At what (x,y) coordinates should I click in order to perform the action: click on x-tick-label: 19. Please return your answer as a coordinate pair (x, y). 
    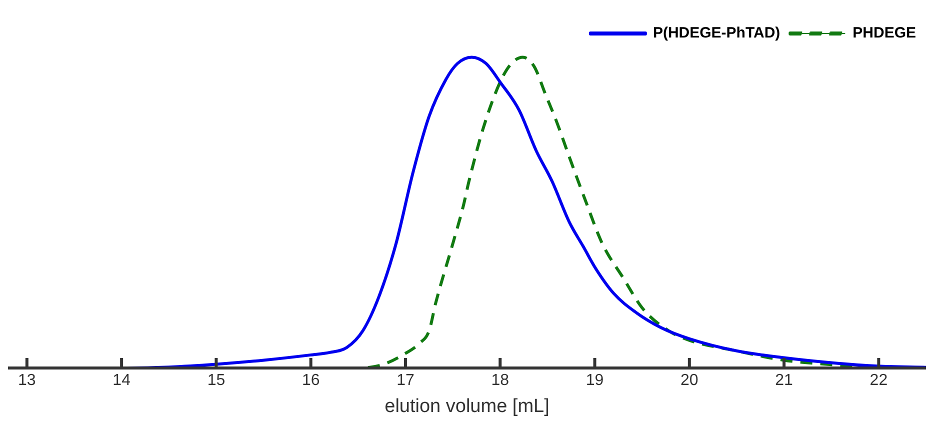
    Looking at the image, I should click on (595, 381).